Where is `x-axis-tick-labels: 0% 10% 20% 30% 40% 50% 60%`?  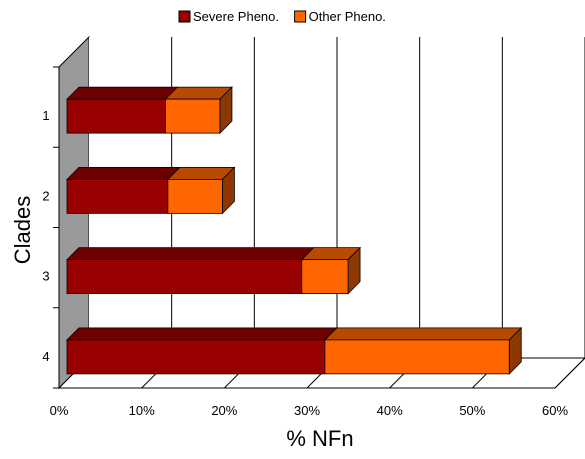
x-axis-tick-labels: 0% 10% 20% 30% 40% 50% 60% is located at coordinates (309, 410).